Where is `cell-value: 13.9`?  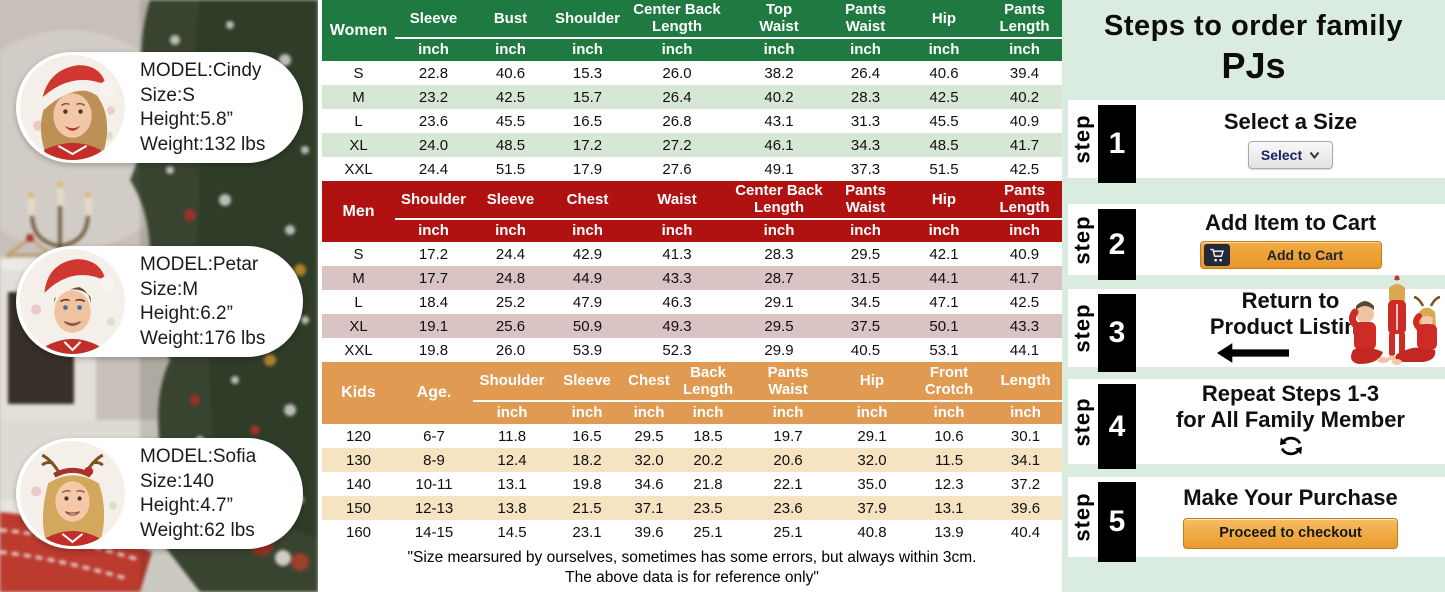 cell-value: 13.9 is located at coordinates (949, 532).